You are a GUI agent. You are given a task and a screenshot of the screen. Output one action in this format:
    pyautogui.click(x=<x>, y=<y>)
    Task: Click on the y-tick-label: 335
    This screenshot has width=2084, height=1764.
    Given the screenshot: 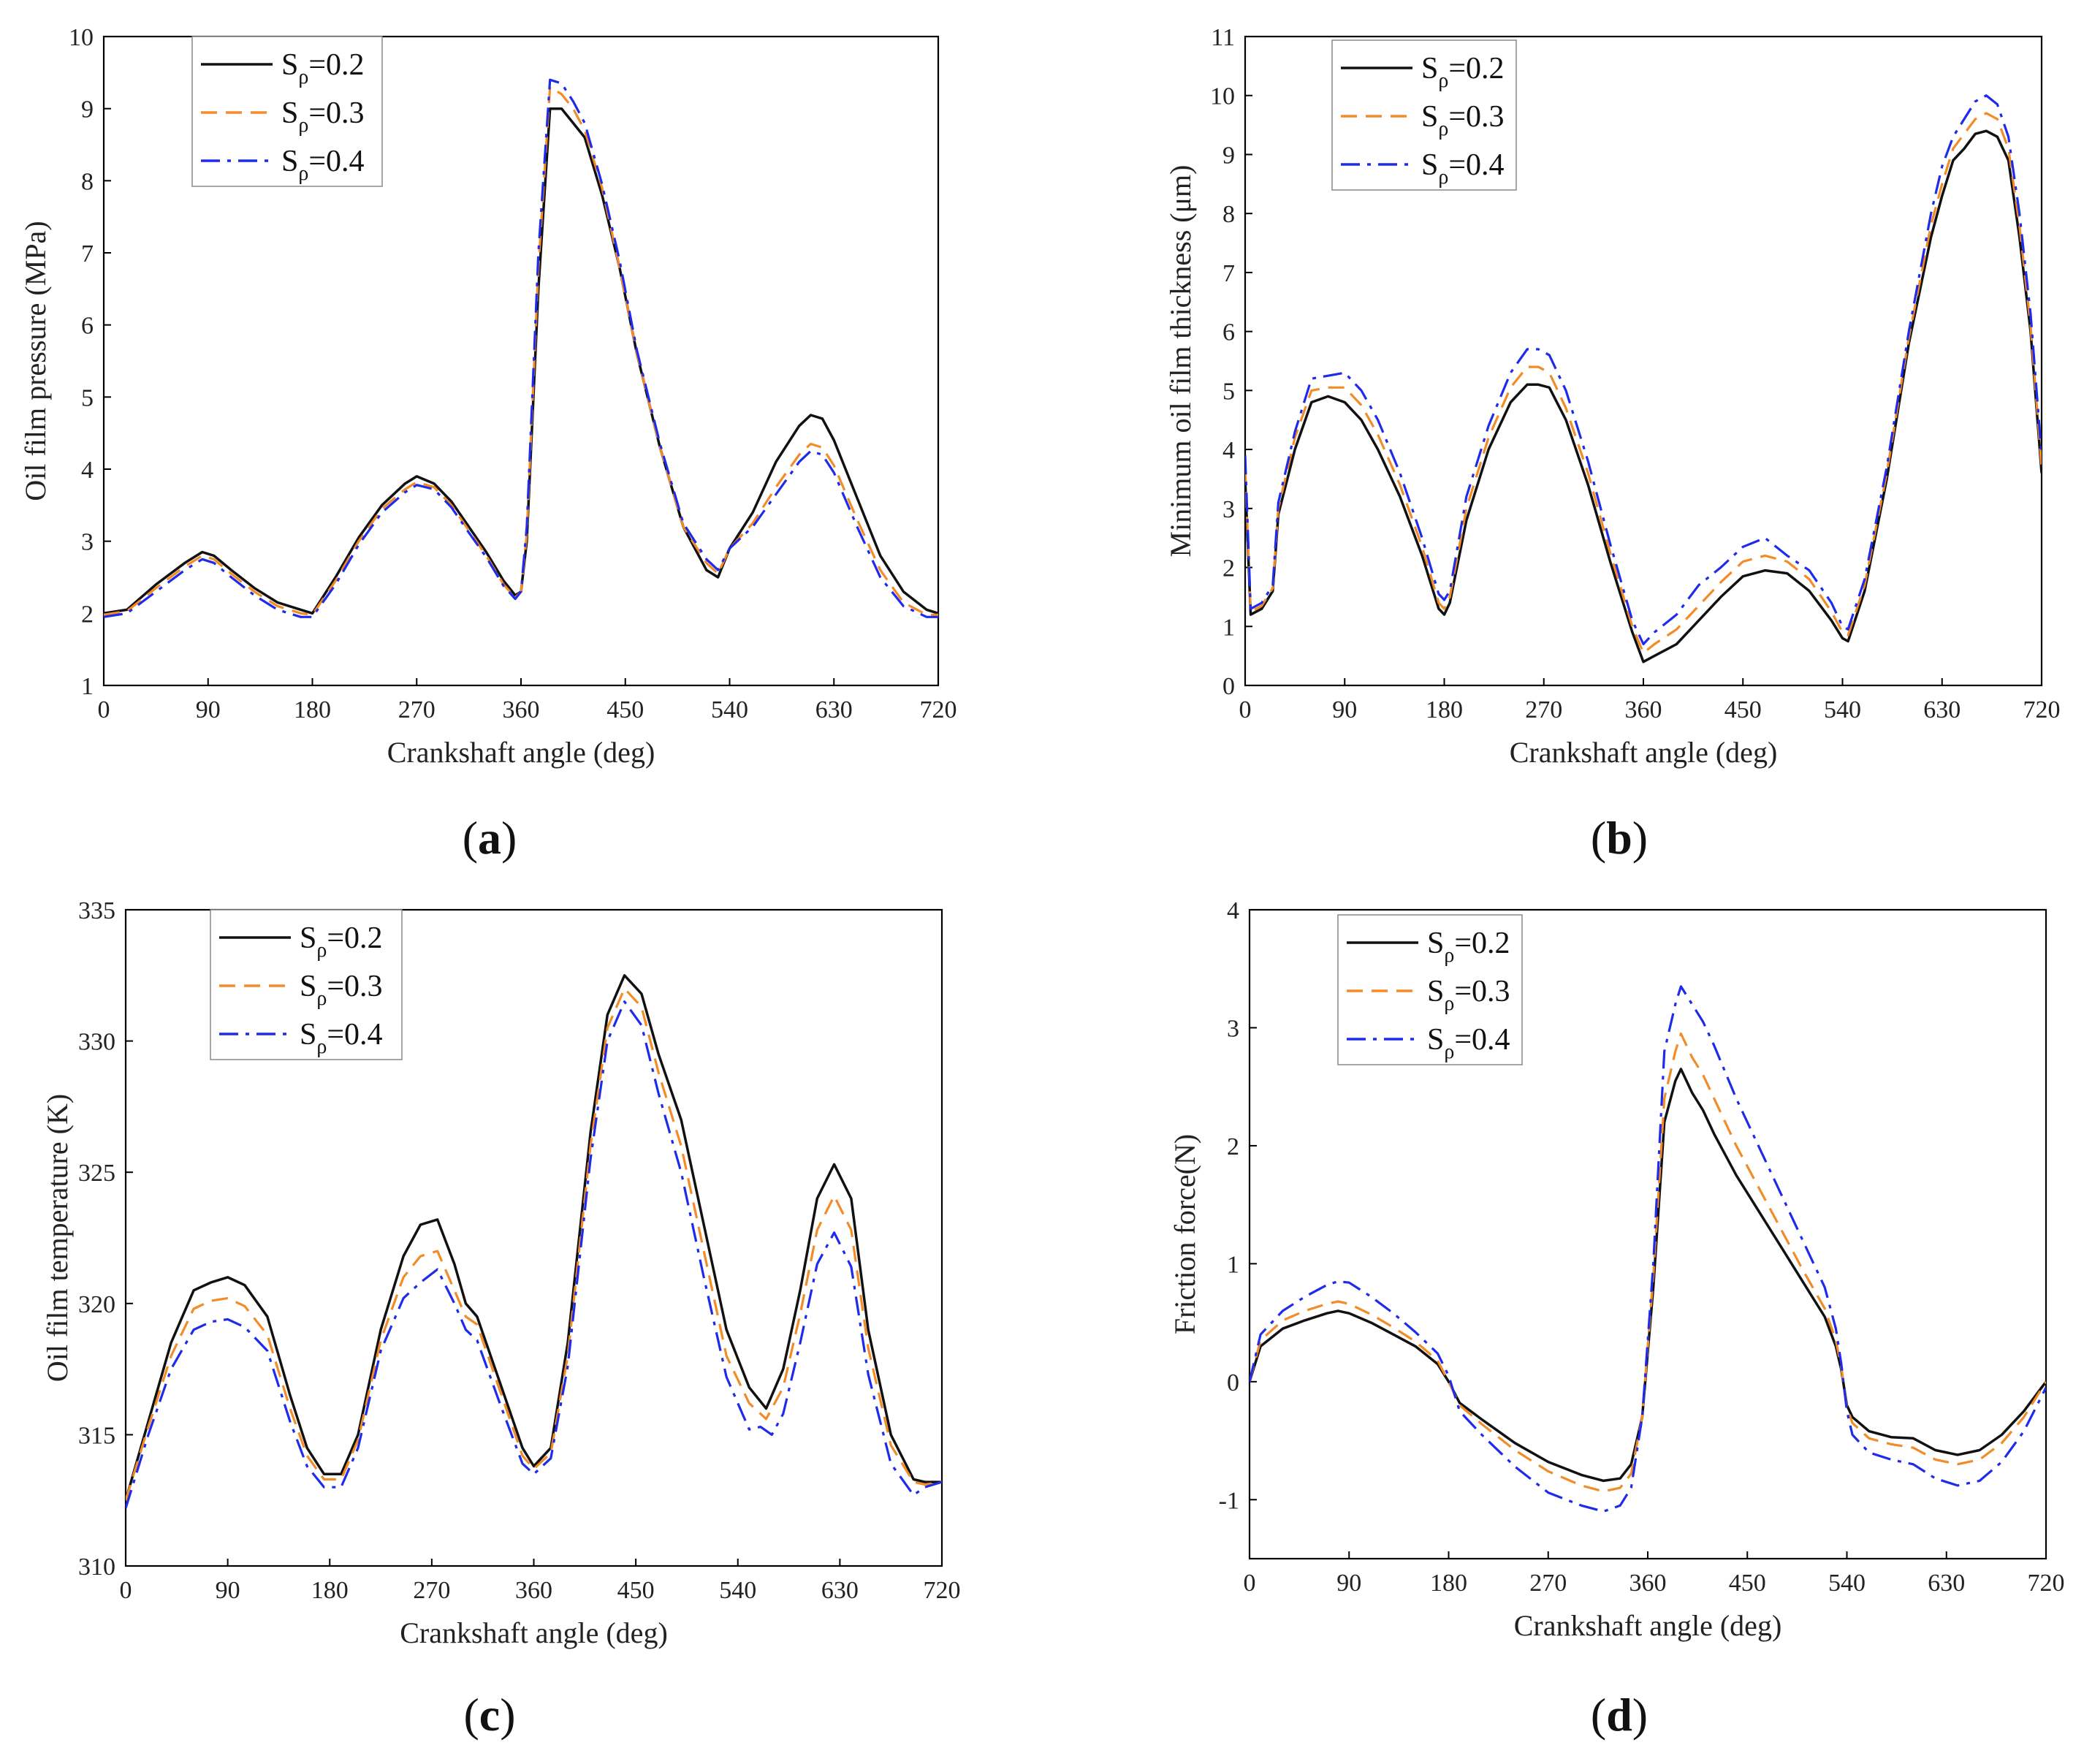 What is the action you would take?
    pyautogui.click(x=96, y=910)
    